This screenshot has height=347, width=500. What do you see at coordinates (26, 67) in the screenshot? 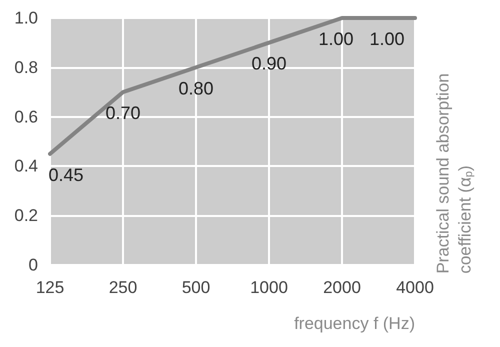
I see `y-tick-label: 0.8` at bounding box center [26, 67].